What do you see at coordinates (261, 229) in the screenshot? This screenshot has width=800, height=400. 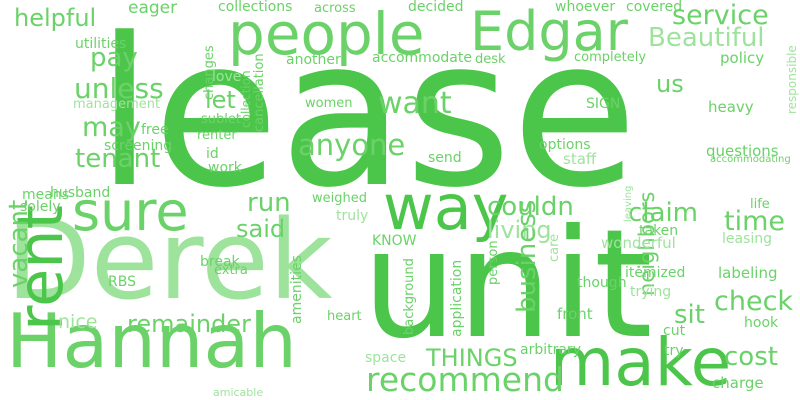 I see `word-said: said` at bounding box center [261, 229].